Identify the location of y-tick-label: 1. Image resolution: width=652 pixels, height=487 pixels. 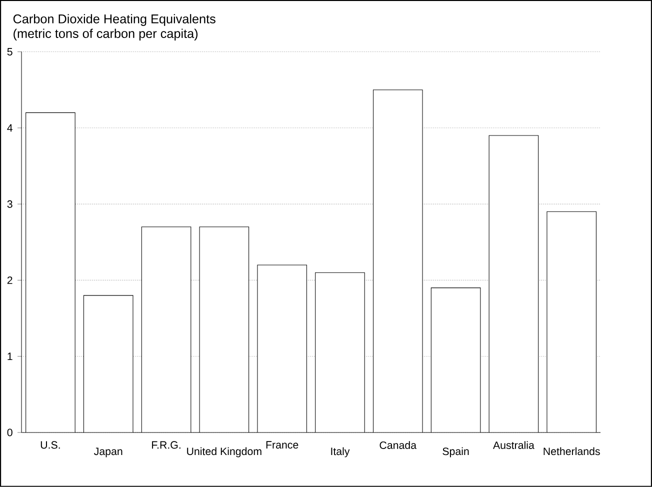
(10, 356).